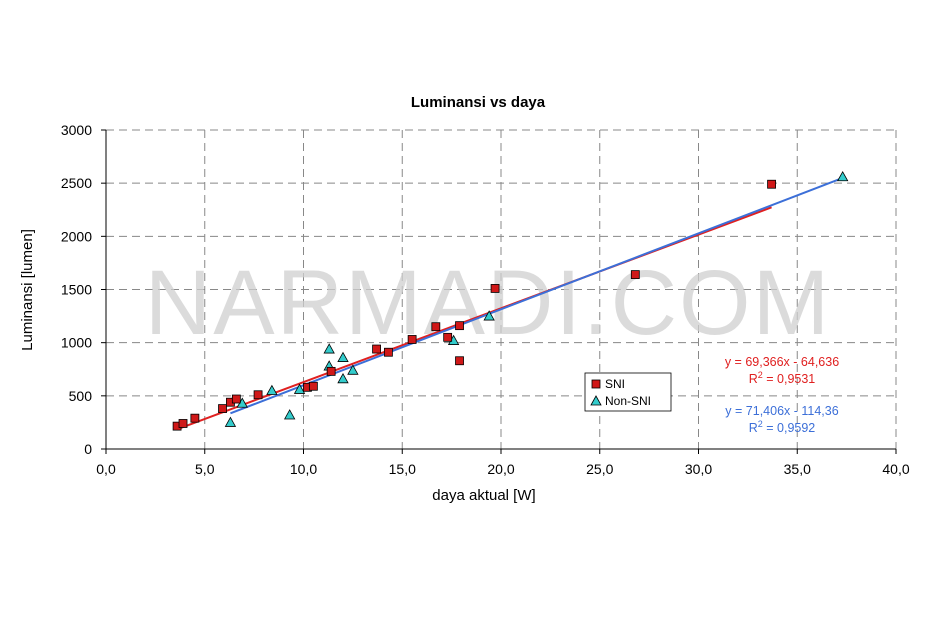 The image size is (930, 625). I want to click on y-tick-label: 3000, so click(76, 130).